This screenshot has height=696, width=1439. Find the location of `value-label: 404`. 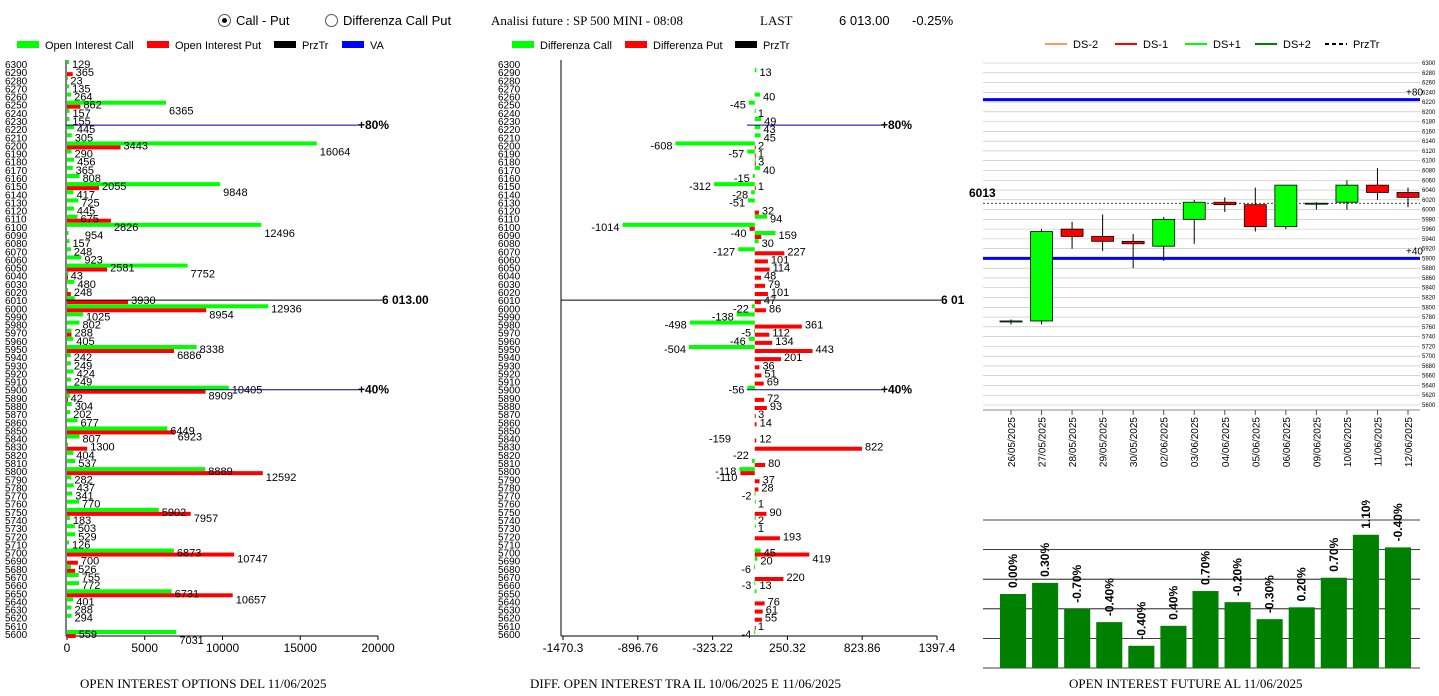

value-label: 404 is located at coordinates (85, 456).